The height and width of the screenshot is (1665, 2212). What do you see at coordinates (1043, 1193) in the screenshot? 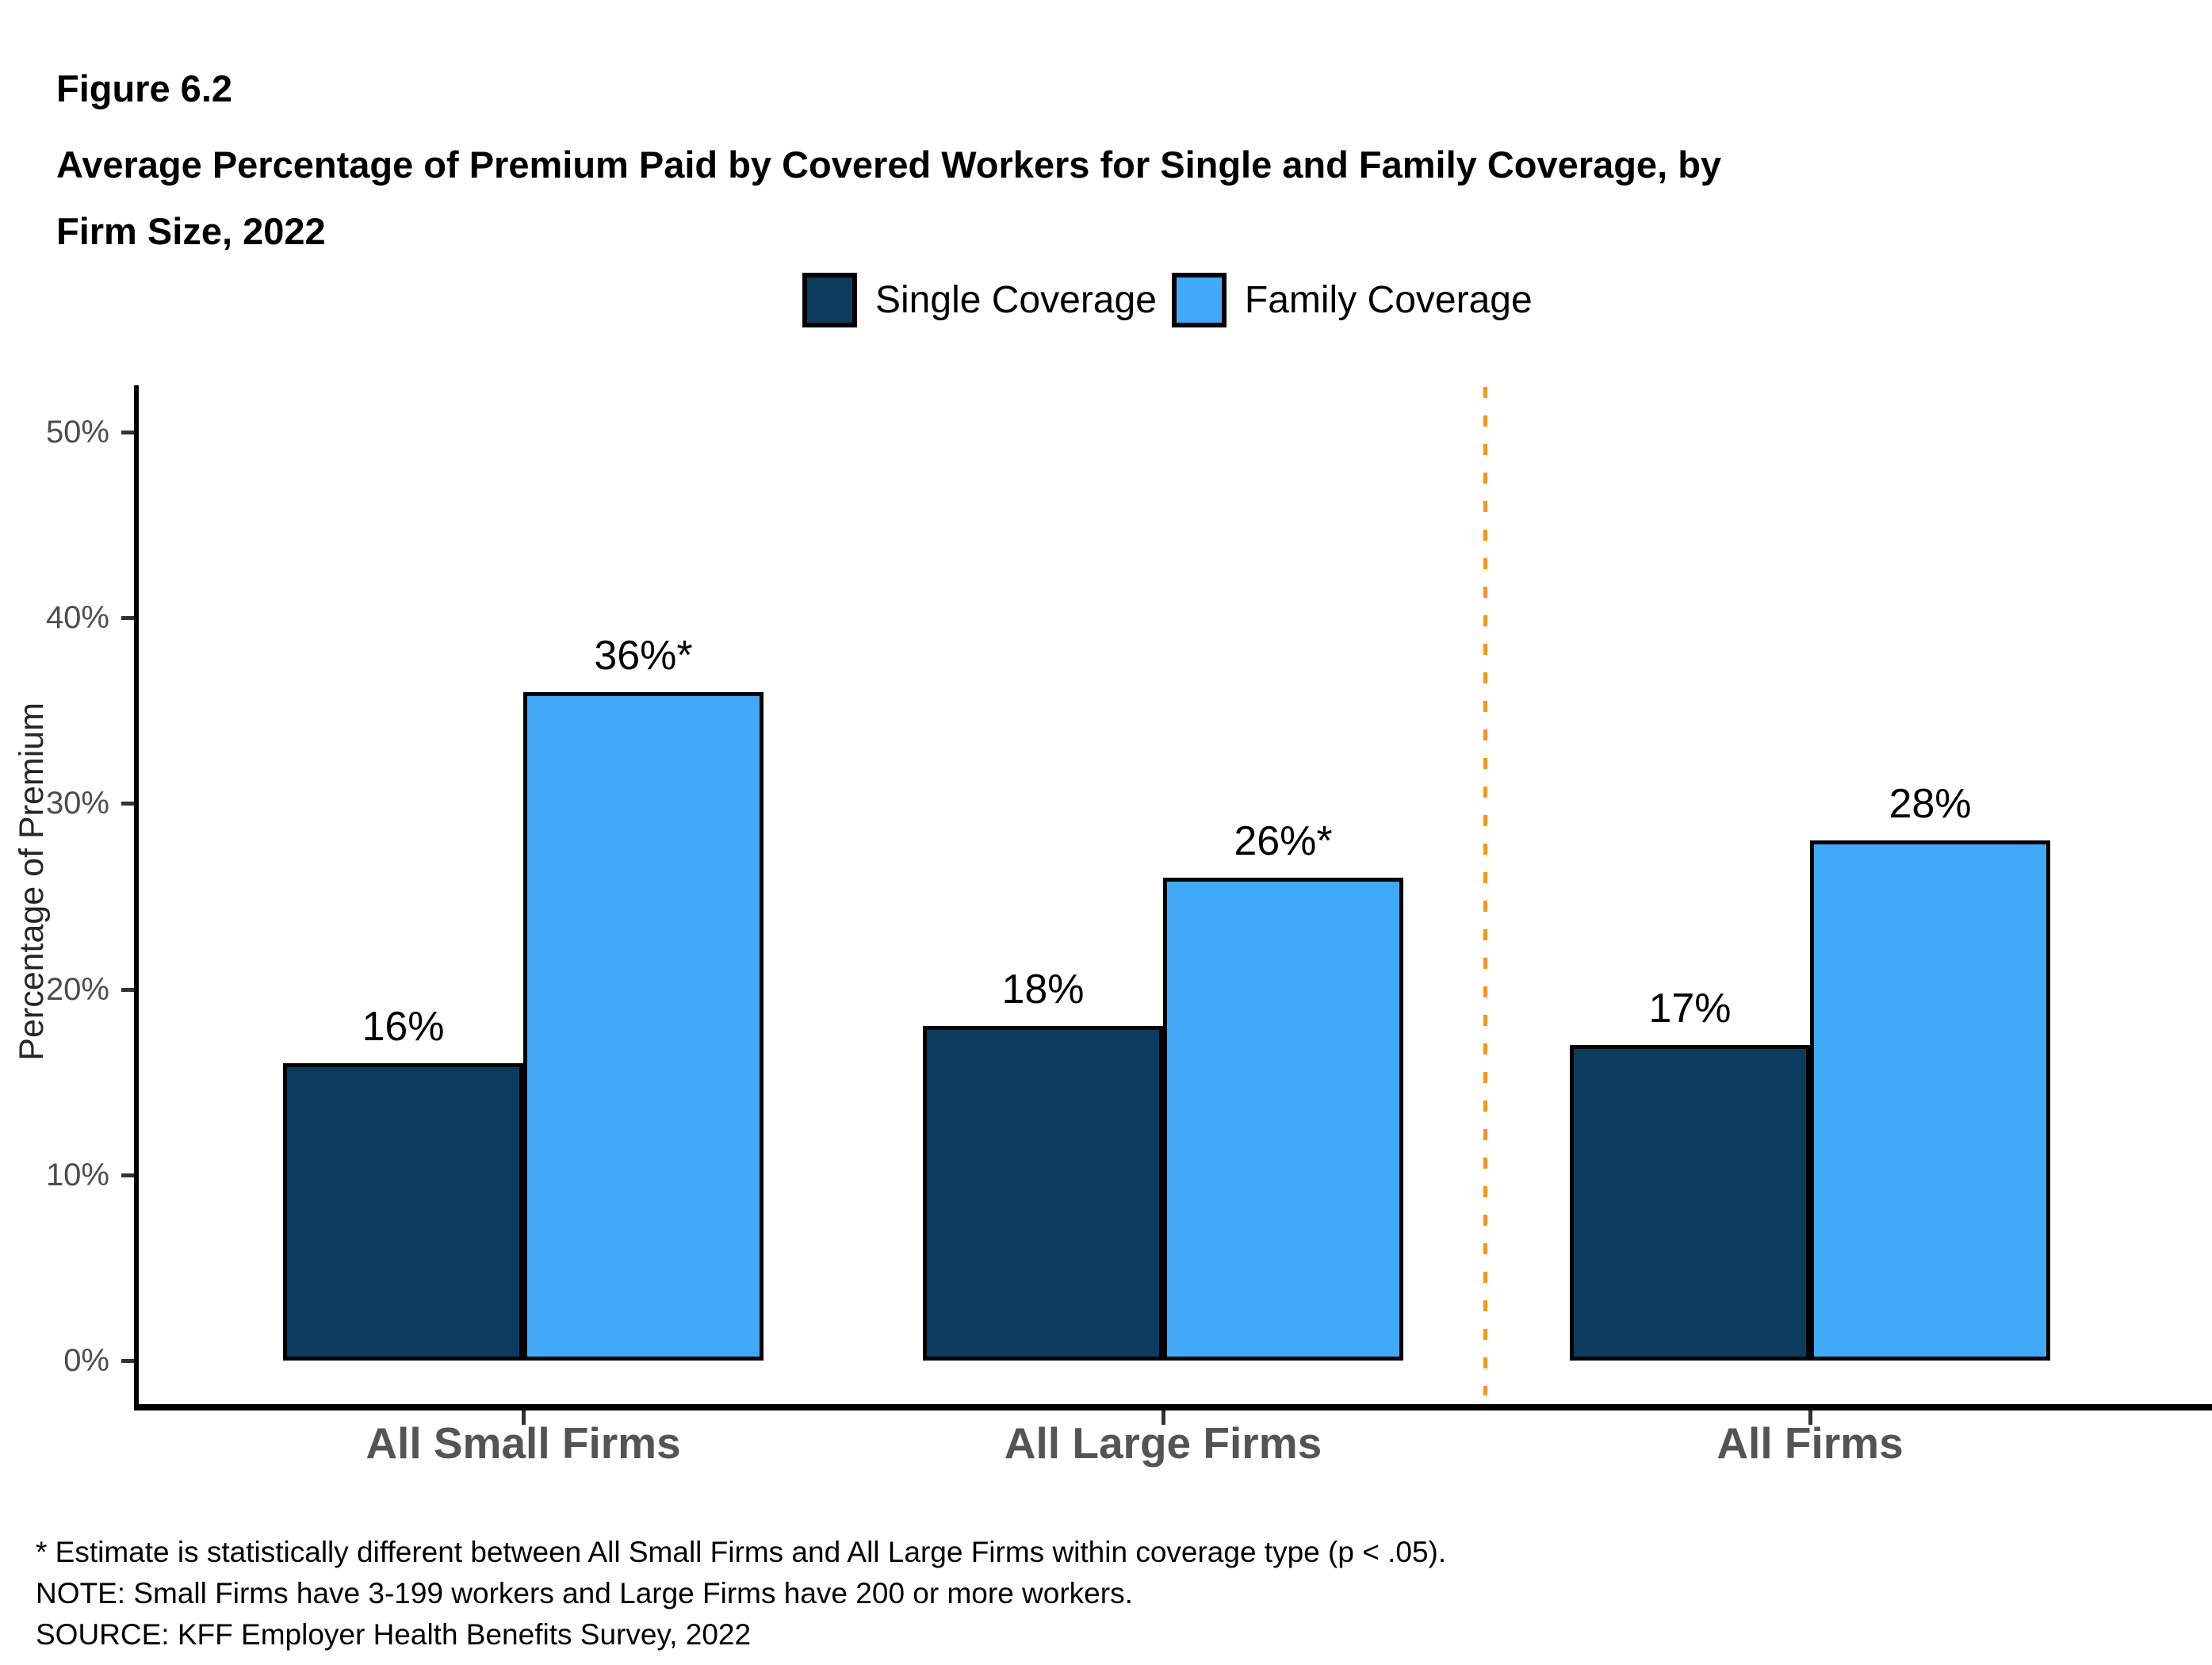
I see `bar-single-coverage-all-large-firms` at bounding box center [1043, 1193].